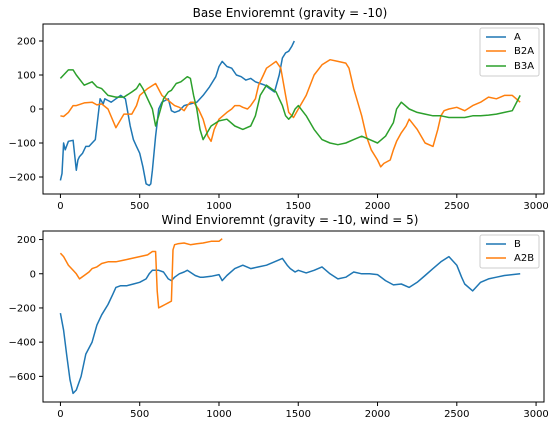 The height and width of the screenshot is (427, 556). I want to click on series-line-a2b, so click(141, 273).